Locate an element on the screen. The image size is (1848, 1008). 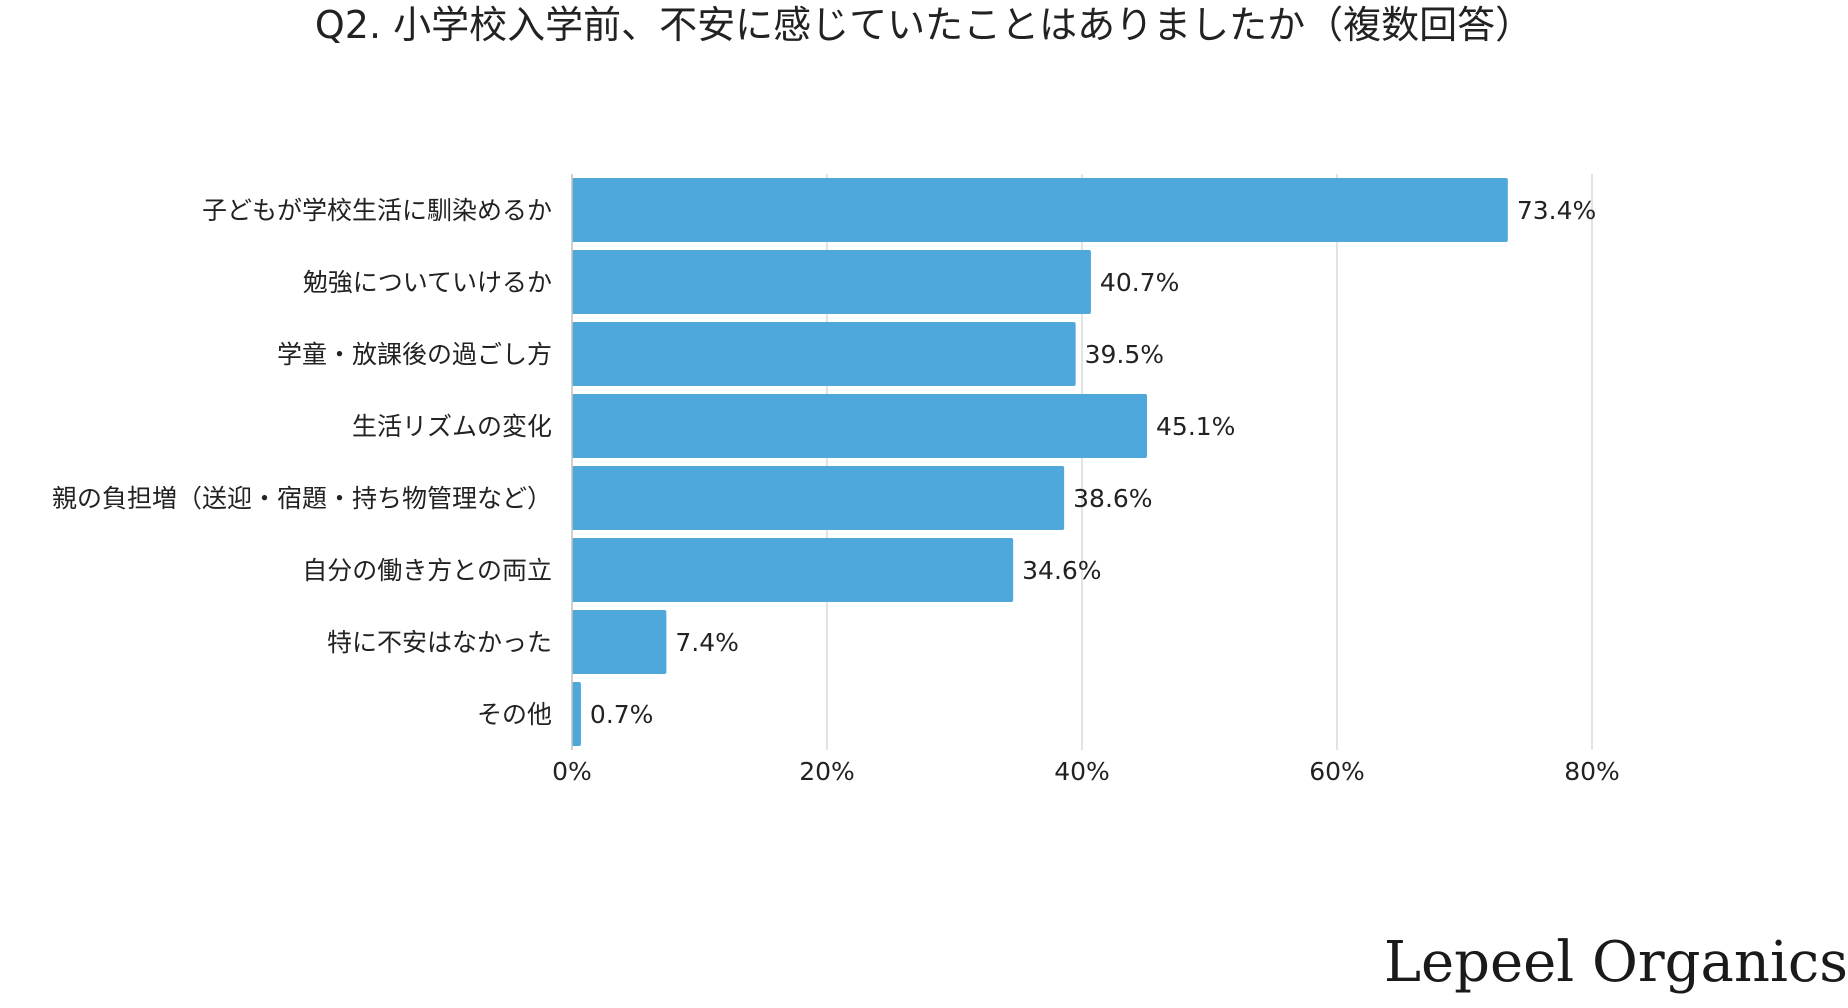
category-label: 自分の働き方との両立 is located at coordinates (427, 570).